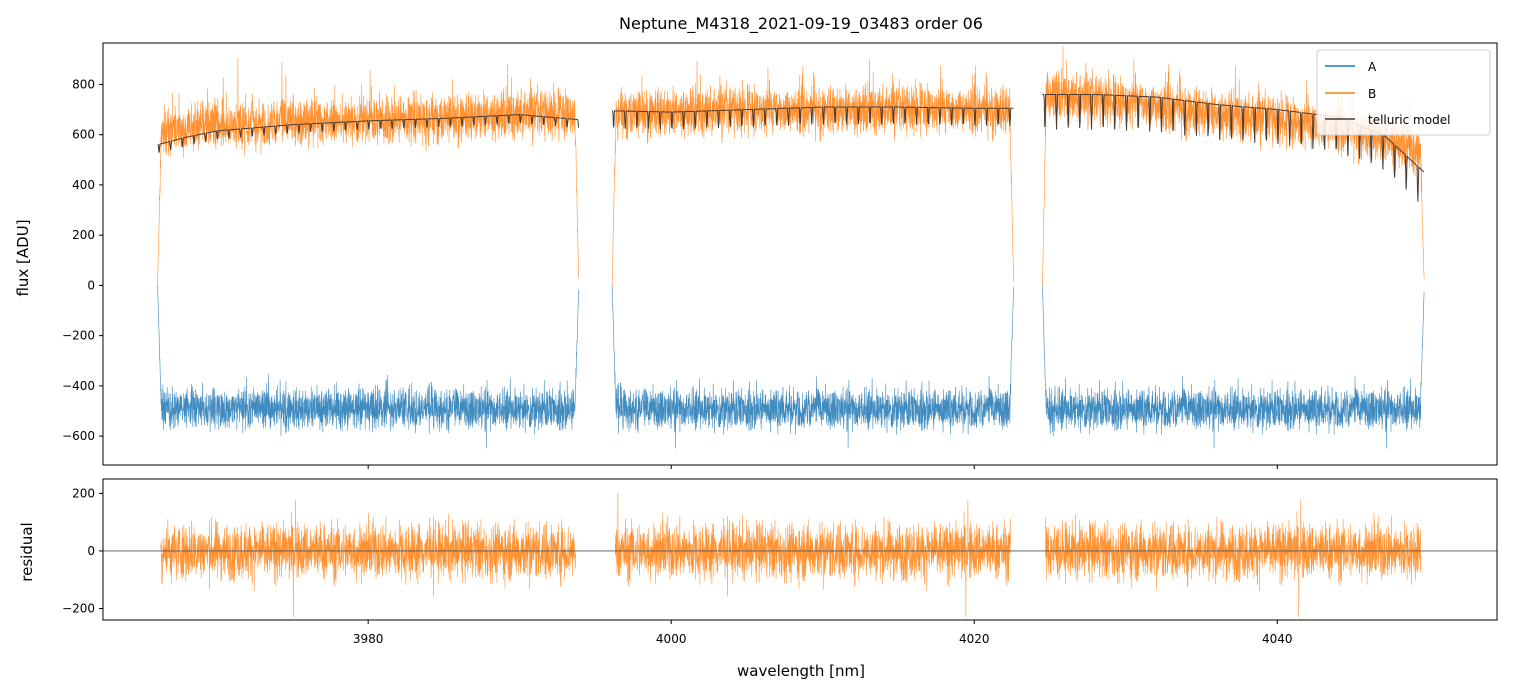  I want to click on legend-b-label: B, so click(1372, 94).